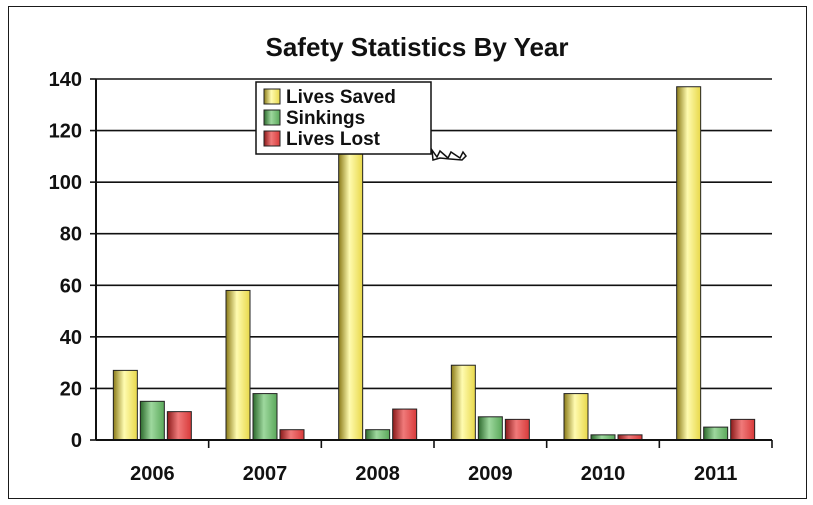  Describe the element at coordinates (265, 474) in the screenshot. I see `x-tick-label: 2007` at that location.